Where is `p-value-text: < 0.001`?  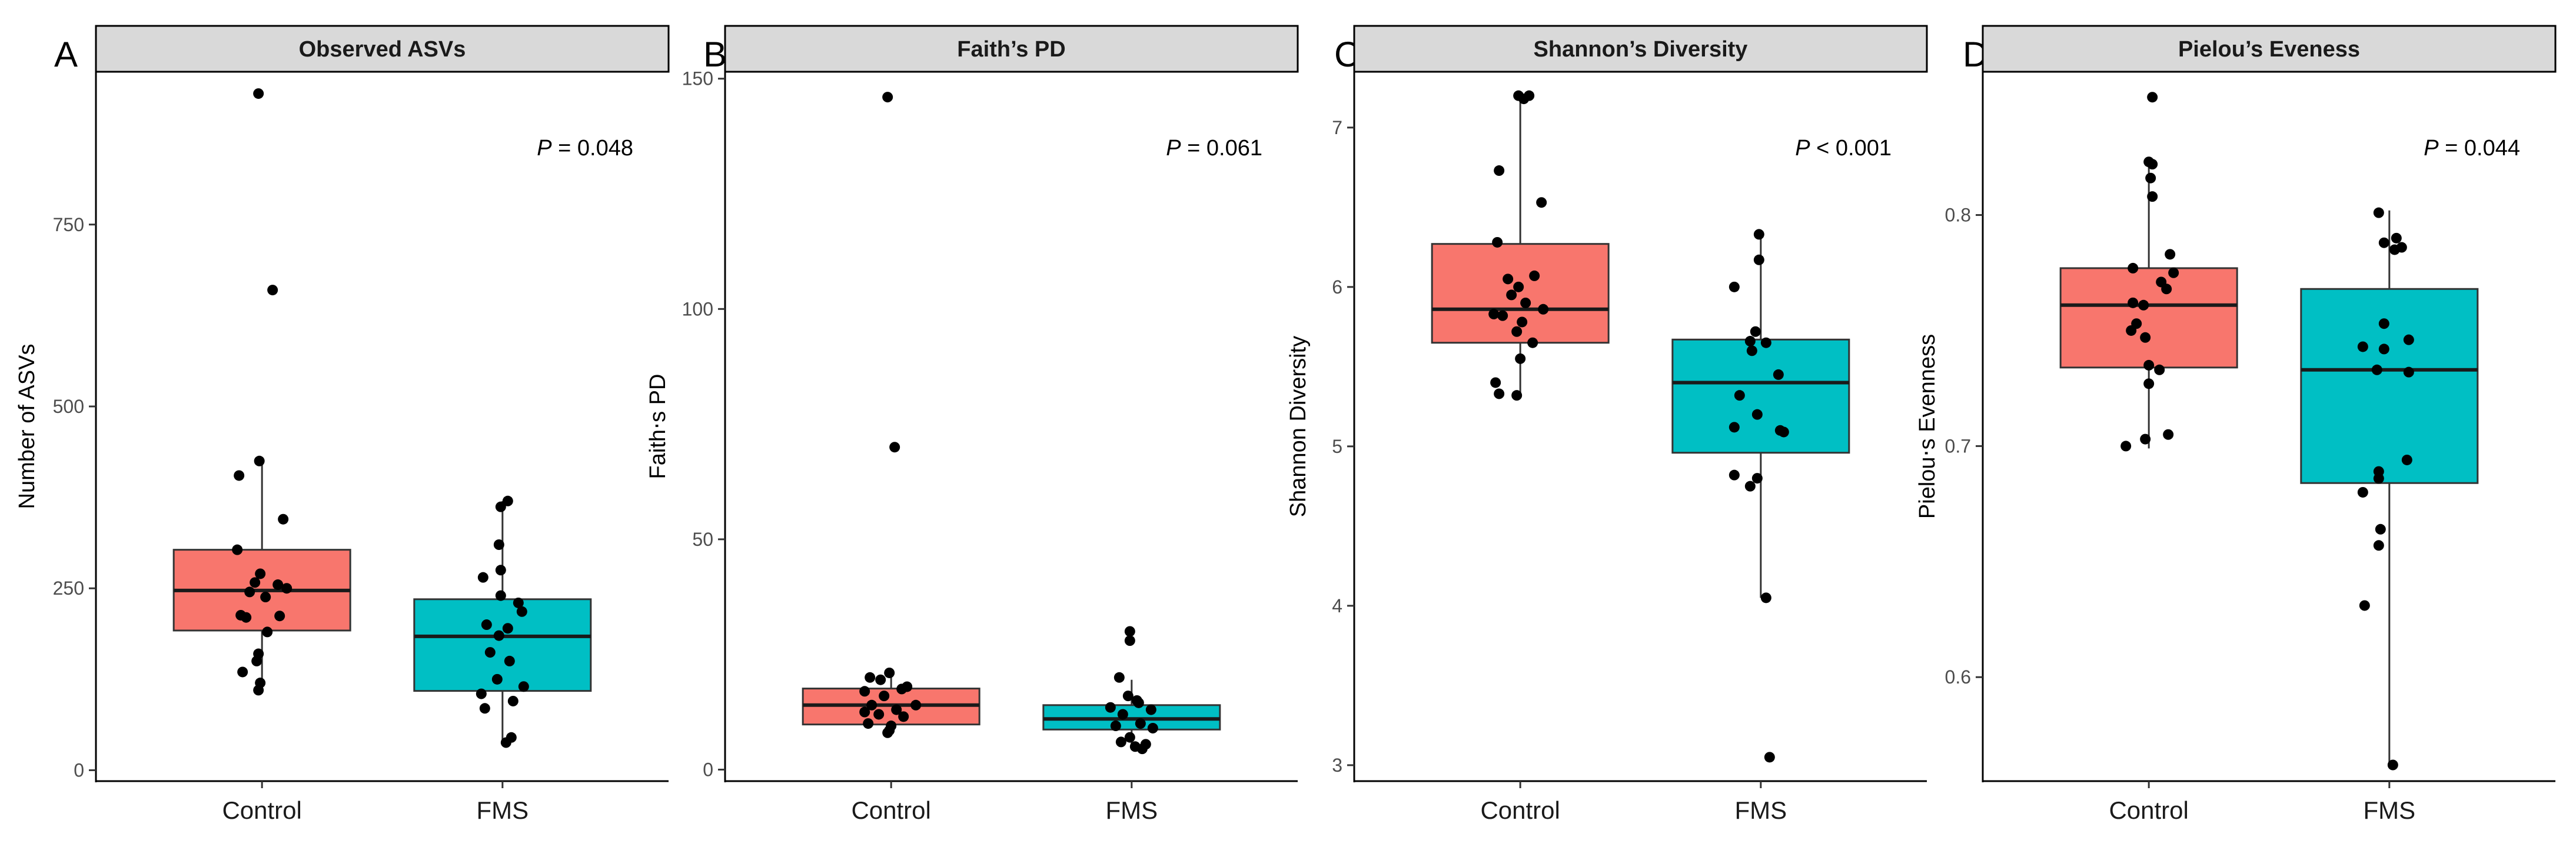
p-value-text: < 0.001 is located at coordinates (1851, 148).